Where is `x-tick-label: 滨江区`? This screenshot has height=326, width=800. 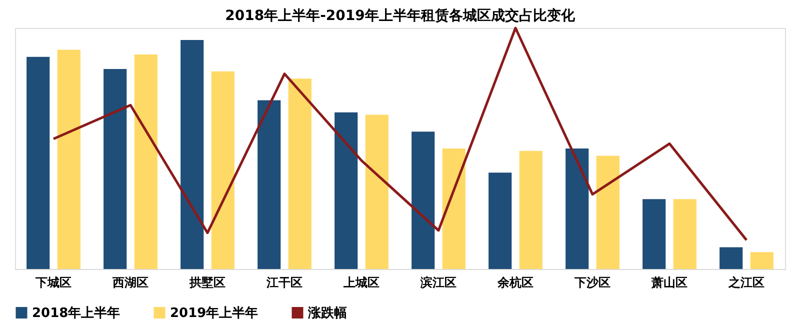
x-tick-label: 滨江区 is located at coordinates (438, 283).